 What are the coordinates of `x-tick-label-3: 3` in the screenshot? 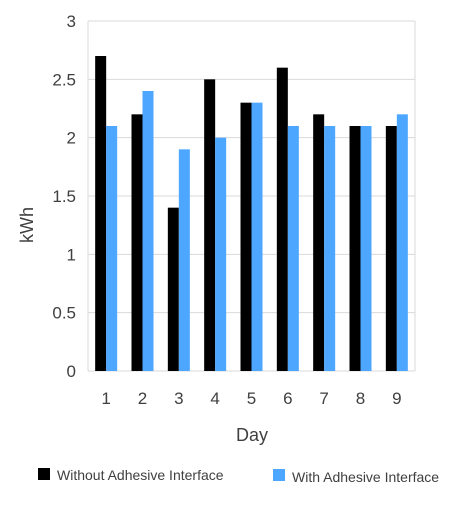 It's located at (178, 398).